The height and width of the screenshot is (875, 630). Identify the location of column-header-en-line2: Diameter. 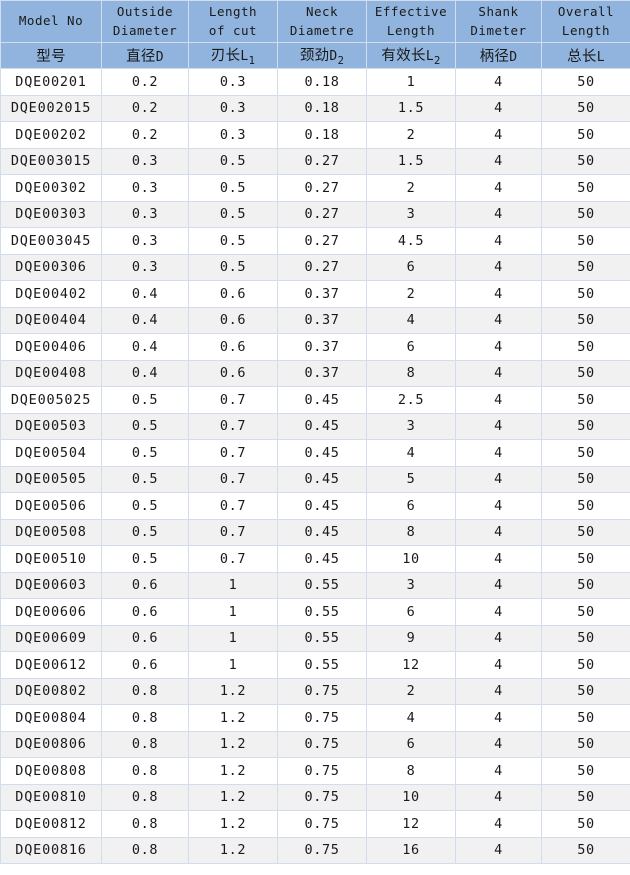
(145, 30).